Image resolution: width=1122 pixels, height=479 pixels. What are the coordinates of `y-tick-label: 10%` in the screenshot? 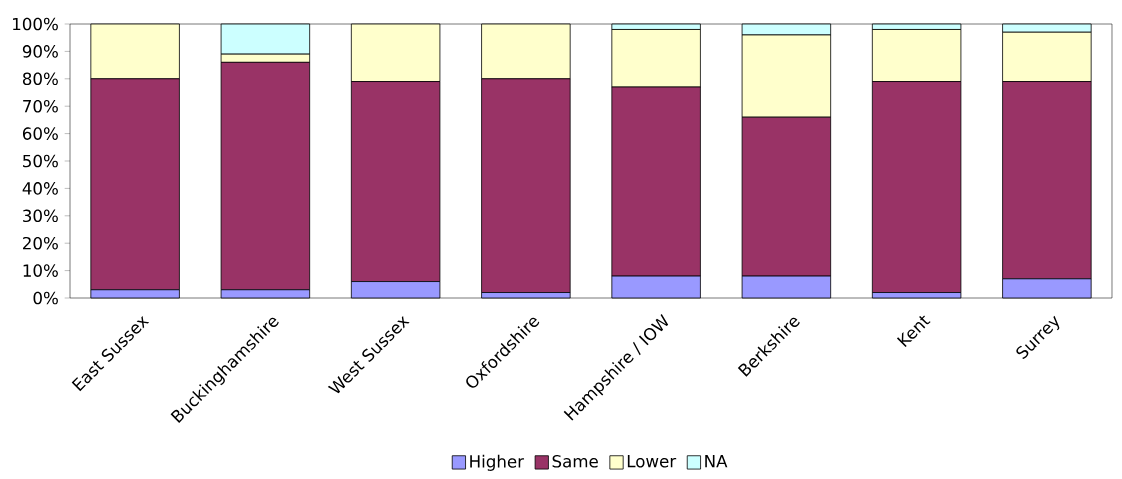 It's located at (40, 270).